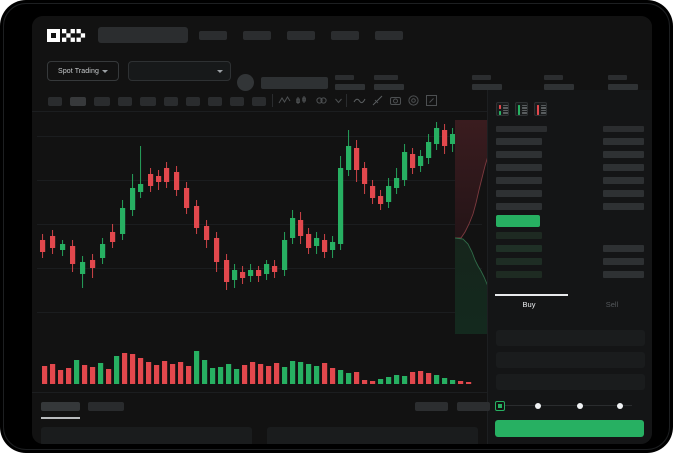  I want to click on pagination-track, so click(565, 405).